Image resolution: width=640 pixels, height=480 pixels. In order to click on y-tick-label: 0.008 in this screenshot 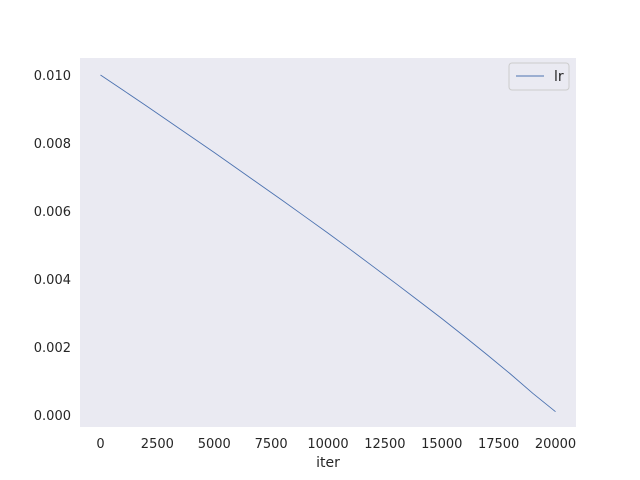, I will do `click(52, 144)`.